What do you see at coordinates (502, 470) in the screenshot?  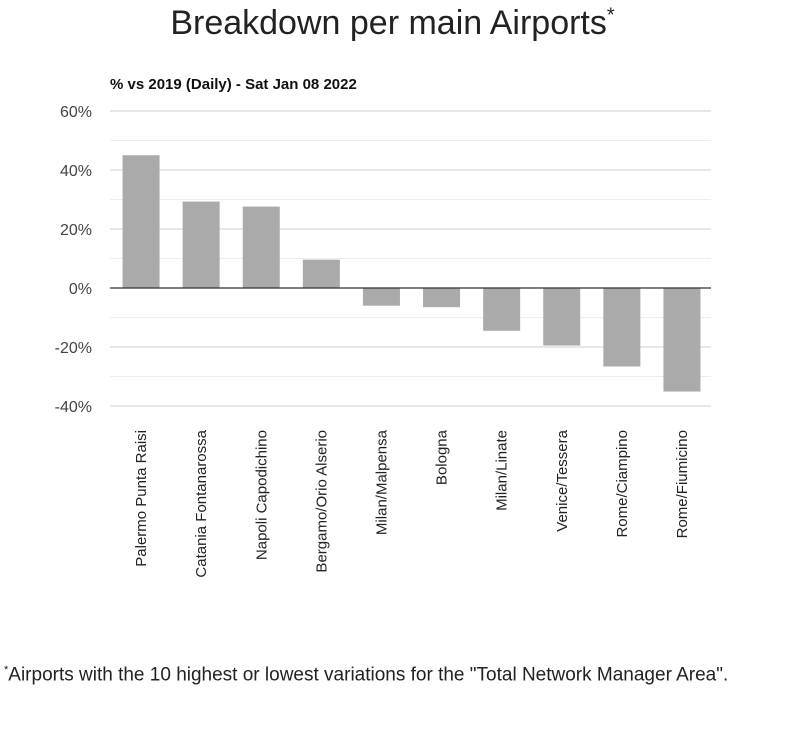 I see `x-tick-label: Milan/Linate` at bounding box center [502, 470].